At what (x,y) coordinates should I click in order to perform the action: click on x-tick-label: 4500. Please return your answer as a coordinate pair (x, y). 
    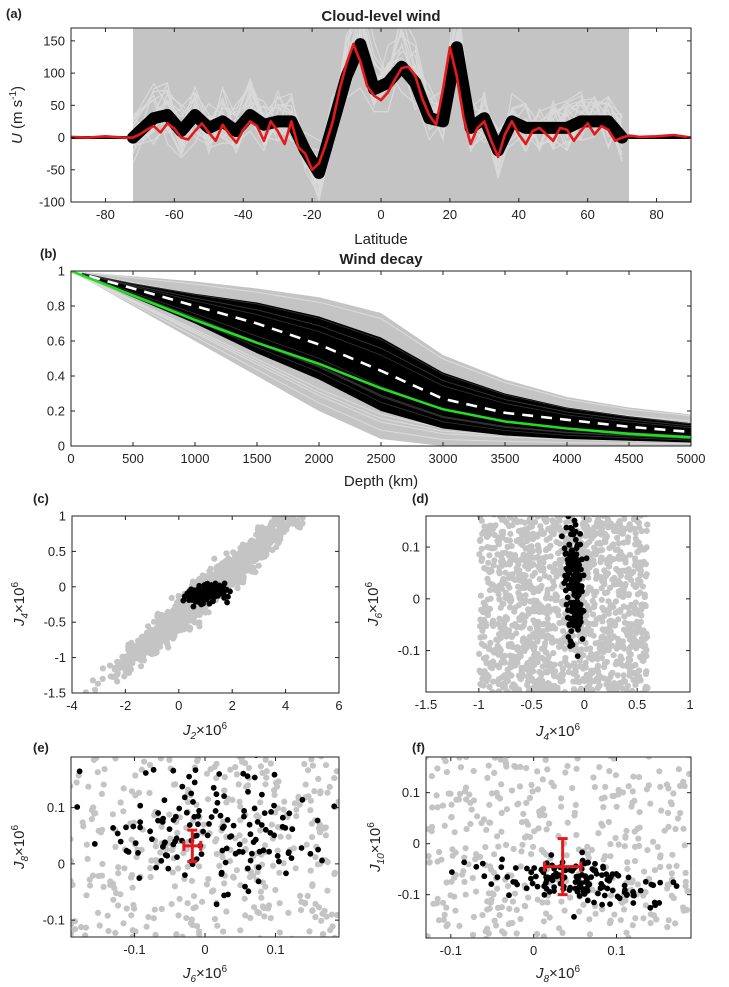
    Looking at the image, I should click on (629, 458).